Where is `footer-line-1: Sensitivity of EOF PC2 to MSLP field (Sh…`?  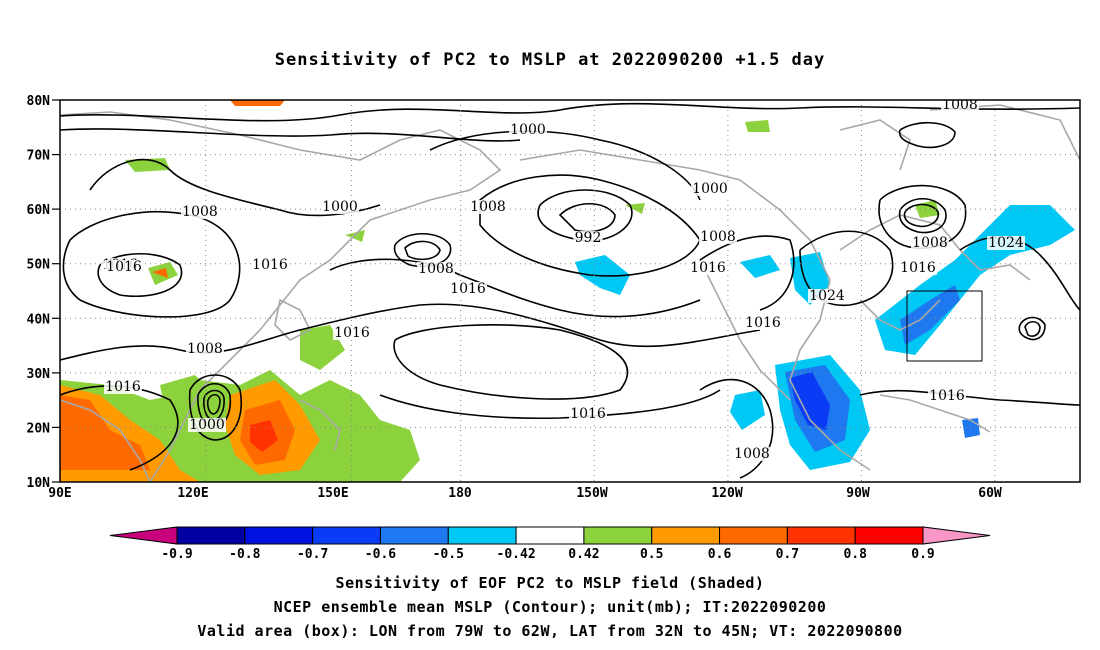 footer-line-1: Sensitivity of EOF PC2 to MSLP field (Sh… is located at coordinates (550, 583).